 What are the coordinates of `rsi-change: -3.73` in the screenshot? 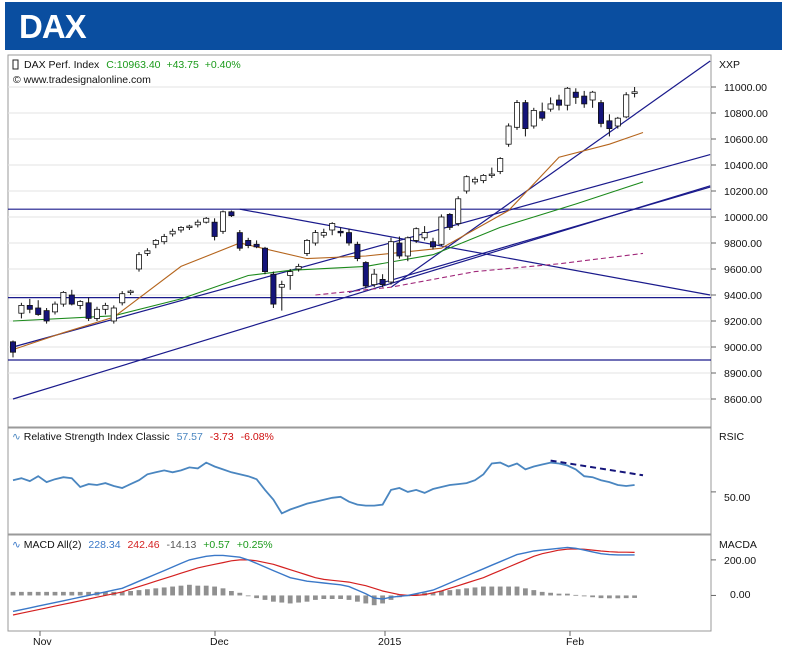 It's located at (222, 437).